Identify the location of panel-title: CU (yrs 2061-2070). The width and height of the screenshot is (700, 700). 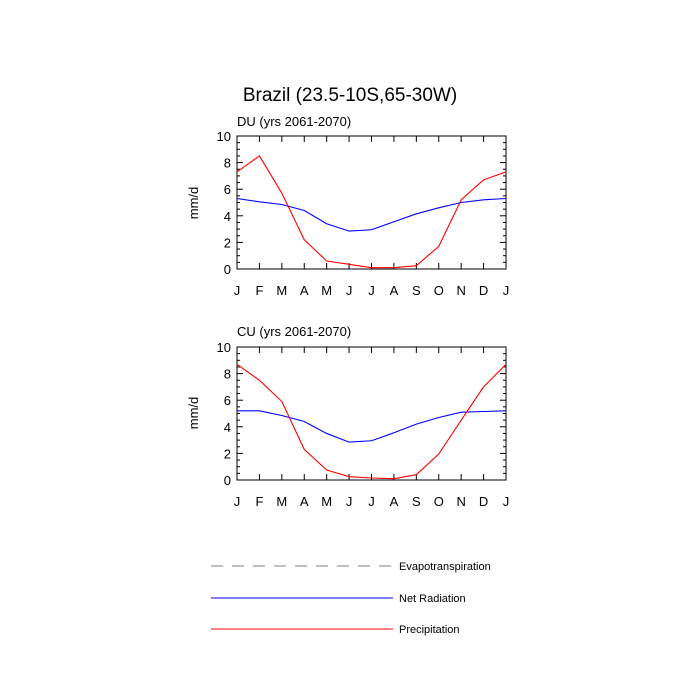
(294, 331).